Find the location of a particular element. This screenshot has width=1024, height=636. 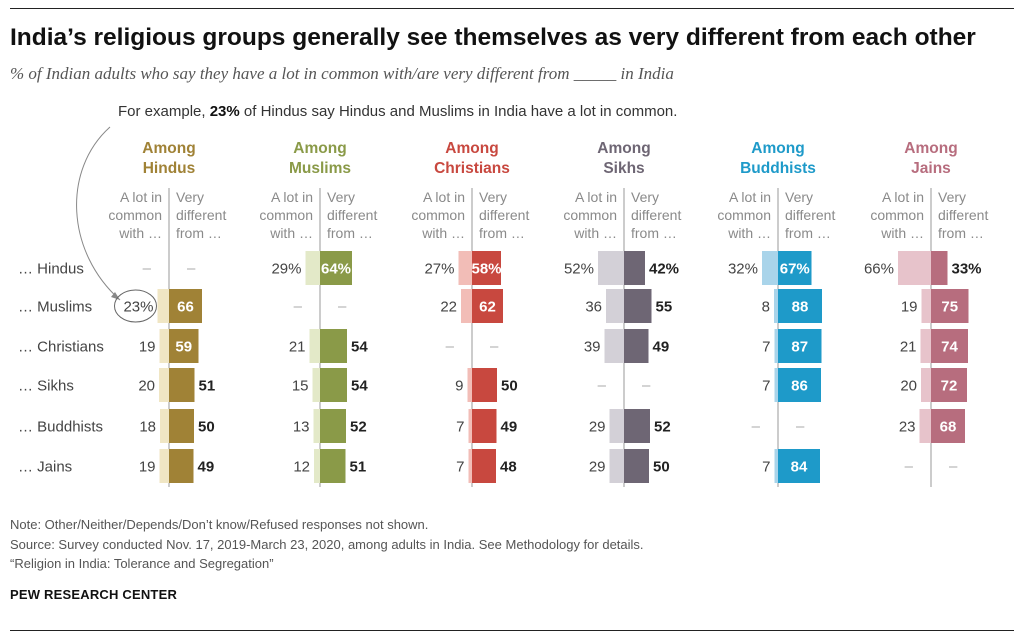

value-label-different: 86 is located at coordinates (799, 386).